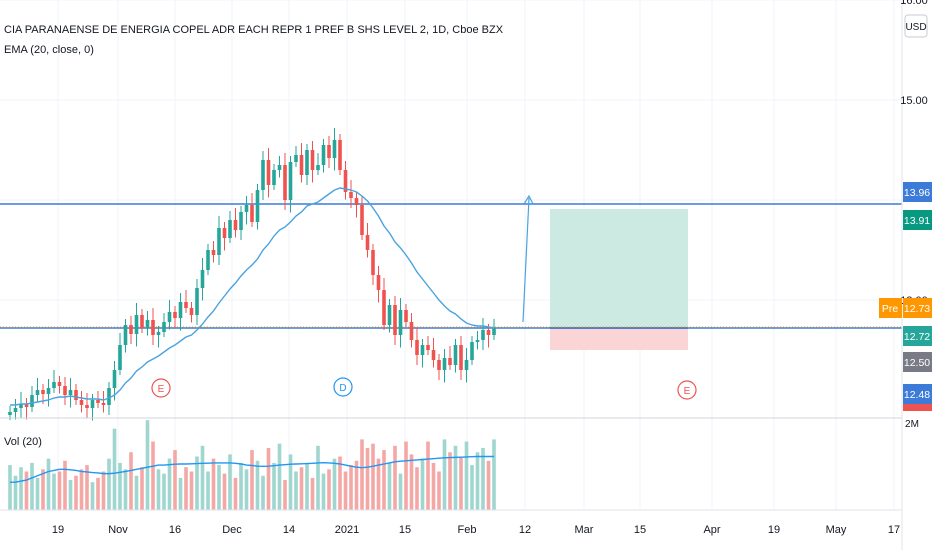  I want to click on time-tick-label: 12, so click(525, 530).